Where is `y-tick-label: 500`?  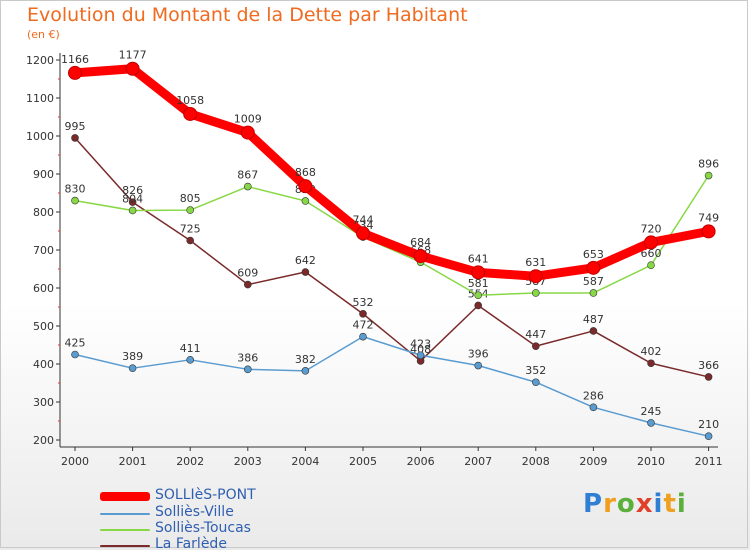 y-tick-label: 500 is located at coordinates (43, 326).